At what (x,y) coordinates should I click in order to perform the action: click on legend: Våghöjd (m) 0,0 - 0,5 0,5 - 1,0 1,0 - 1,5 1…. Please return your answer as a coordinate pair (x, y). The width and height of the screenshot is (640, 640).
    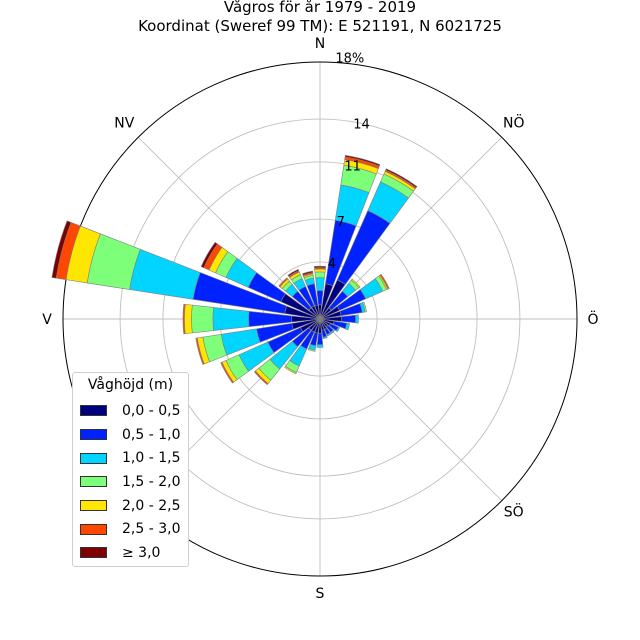
    Looking at the image, I should click on (130, 469).